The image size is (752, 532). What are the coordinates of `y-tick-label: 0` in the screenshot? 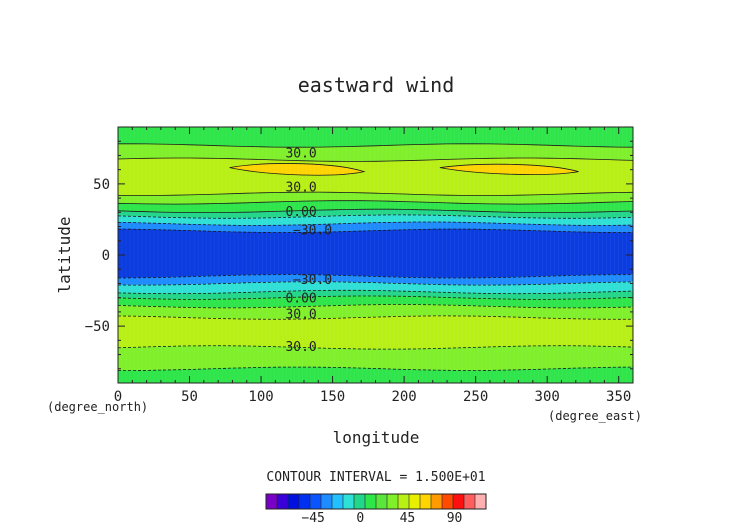 It's located at (106, 256).